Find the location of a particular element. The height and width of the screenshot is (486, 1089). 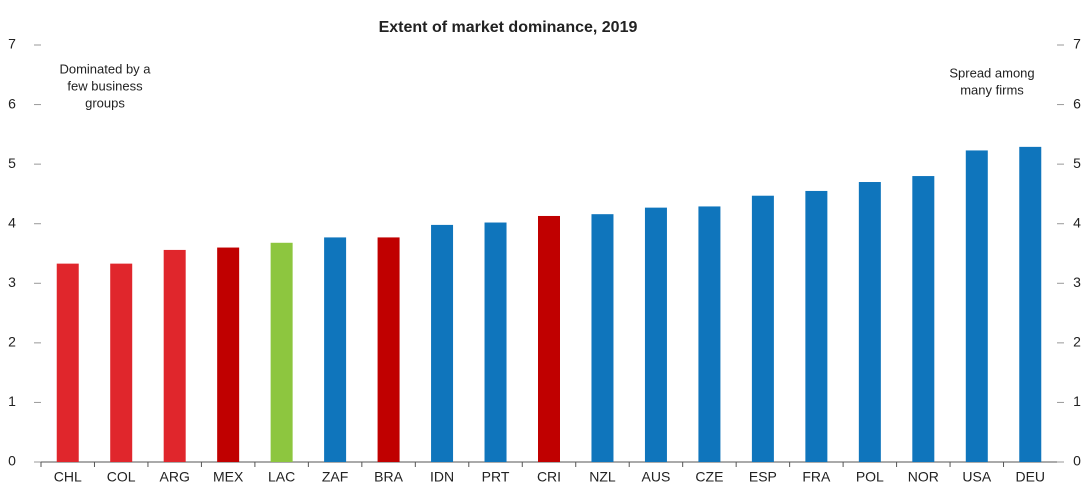

x-tick-label: NOR is located at coordinates (923, 477).